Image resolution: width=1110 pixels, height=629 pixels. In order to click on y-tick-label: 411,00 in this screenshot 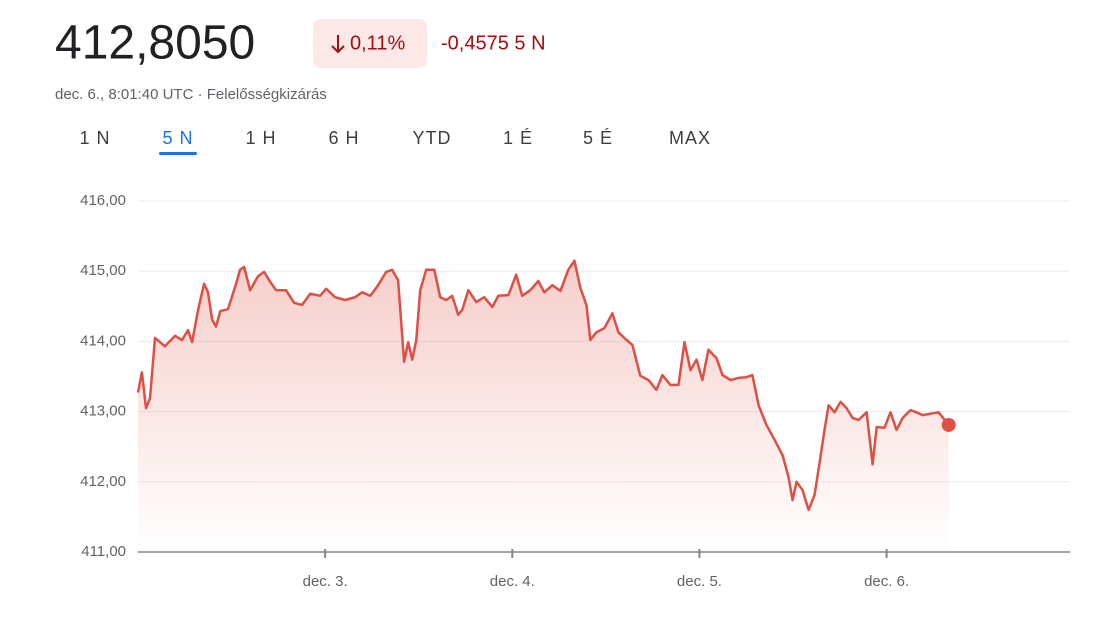, I will do `click(103, 551)`.